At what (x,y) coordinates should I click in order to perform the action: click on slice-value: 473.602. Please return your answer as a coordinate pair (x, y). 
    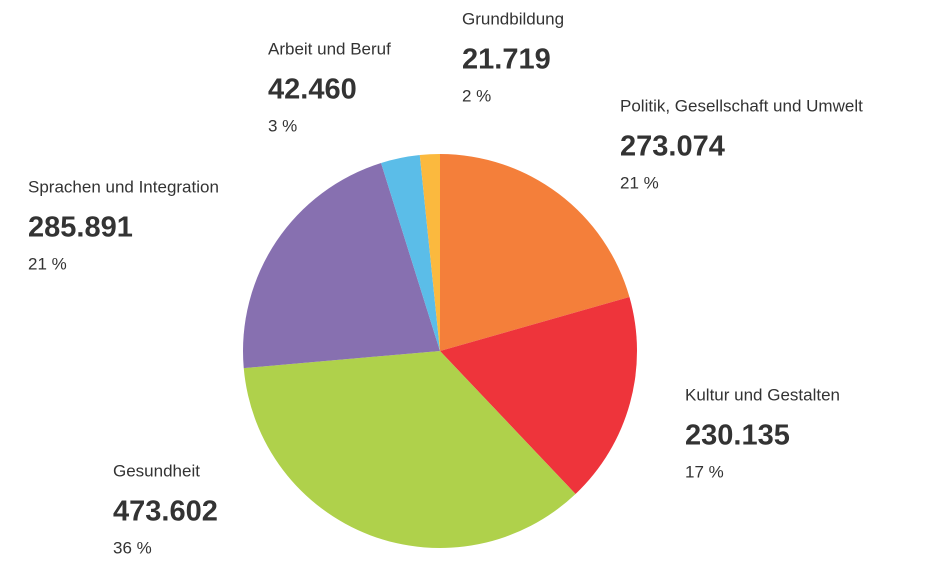
    Looking at the image, I should click on (165, 512).